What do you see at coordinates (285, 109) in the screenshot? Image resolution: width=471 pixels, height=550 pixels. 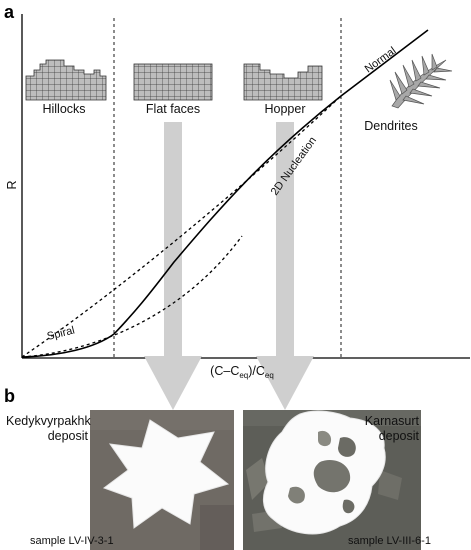 I see `hopper-label: Hopper` at bounding box center [285, 109].